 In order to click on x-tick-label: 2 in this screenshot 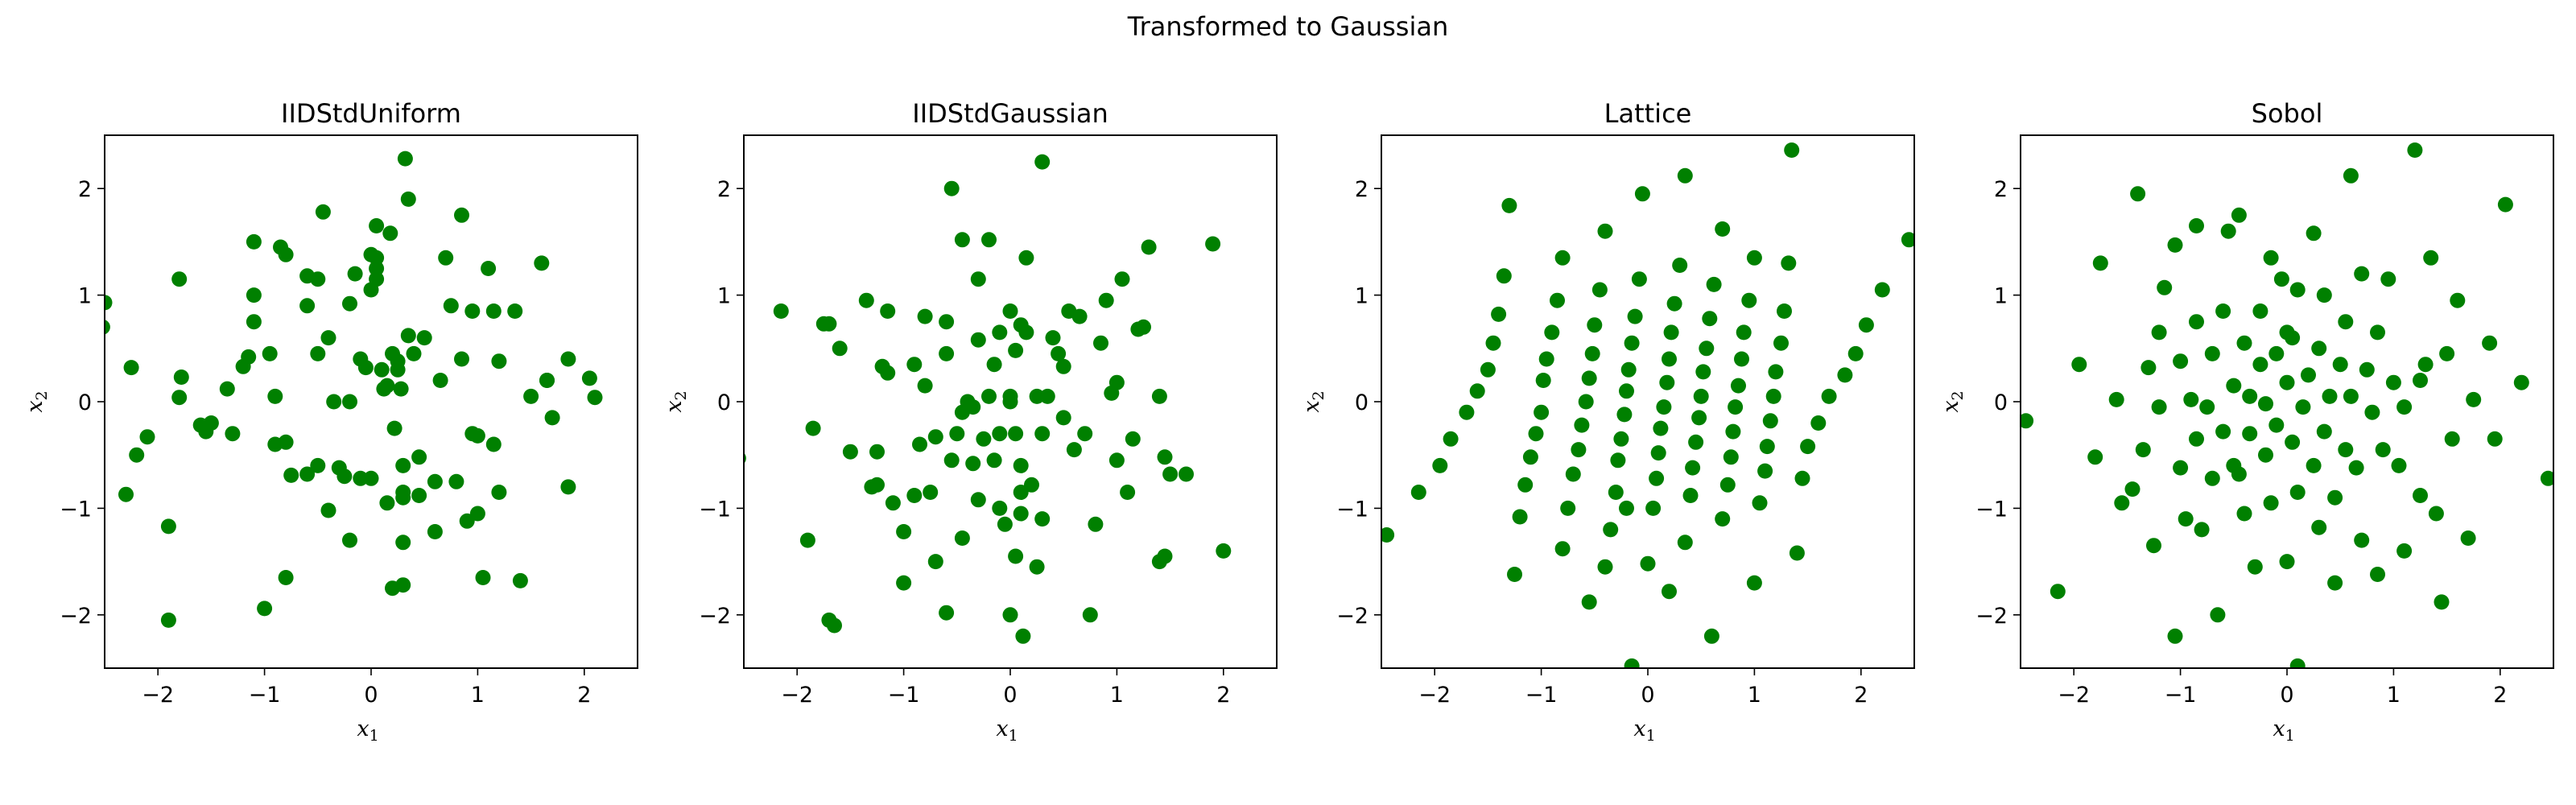, I will do `click(2500, 695)`.